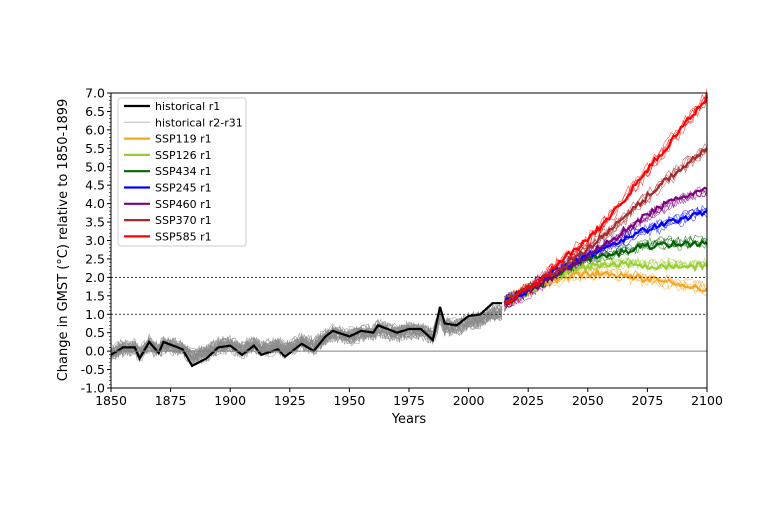 The width and height of the screenshot is (779, 523). I want to click on series-line-ssp460-r1, so click(605, 246).